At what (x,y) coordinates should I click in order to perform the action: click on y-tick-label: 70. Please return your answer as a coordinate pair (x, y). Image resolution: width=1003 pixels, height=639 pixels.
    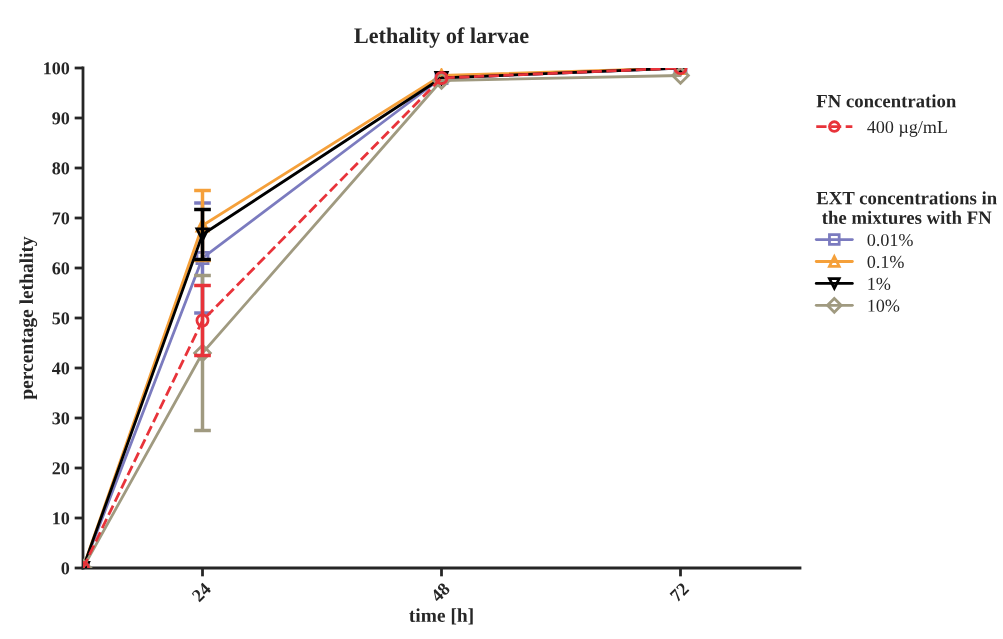
    Looking at the image, I should click on (61, 218).